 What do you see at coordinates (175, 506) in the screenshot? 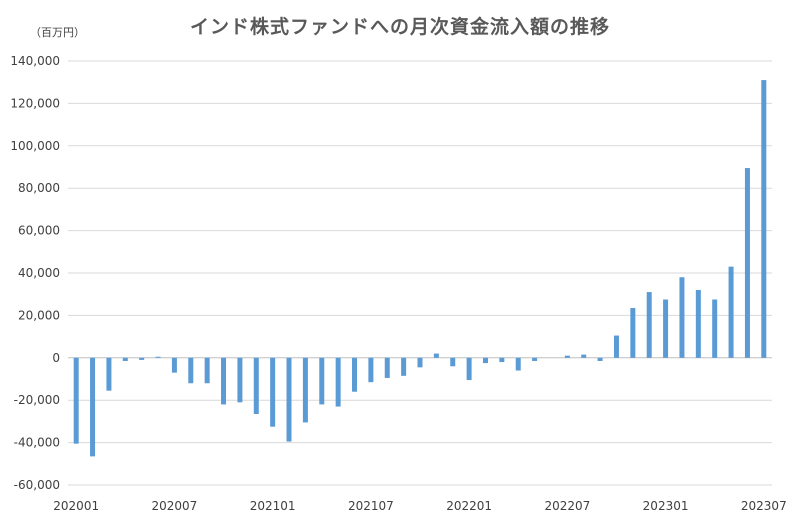
I see `x-tick-label: 202007` at bounding box center [175, 506].